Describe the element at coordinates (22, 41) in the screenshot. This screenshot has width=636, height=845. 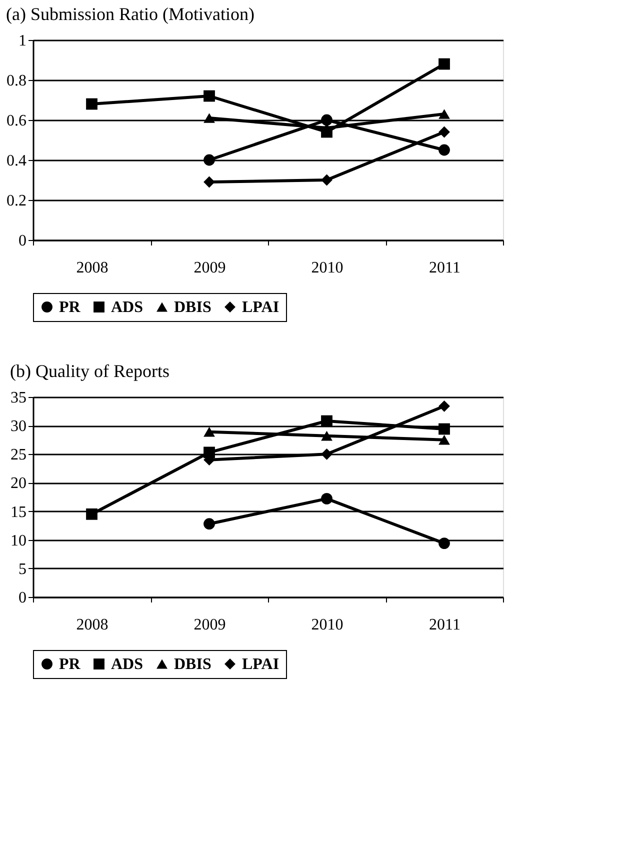
I see `y-tick-label: 1` at that location.